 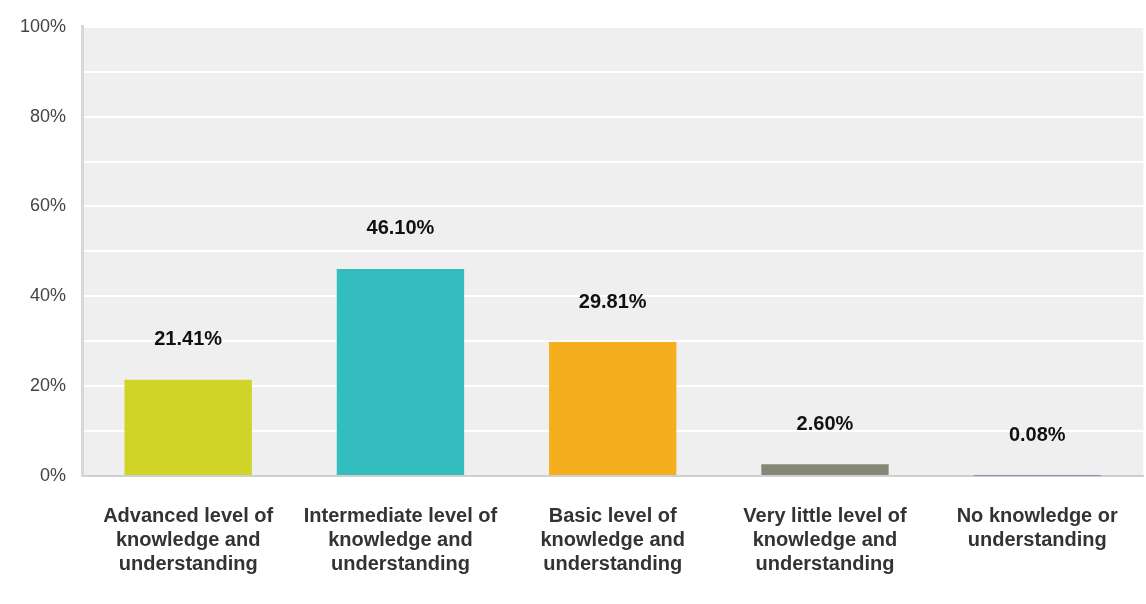 What do you see at coordinates (48, 385) in the screenshot?
I see `y-tick-label: 20%` at bounding box center [48, 385].